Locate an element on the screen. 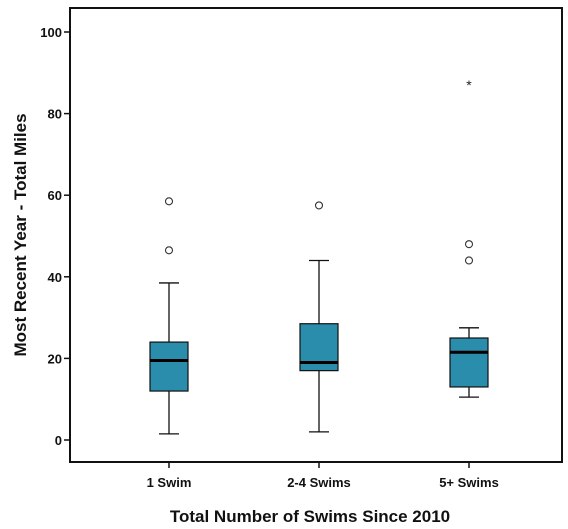  x-tick-label: 5+ Swims is located at coordinates (469, 482).